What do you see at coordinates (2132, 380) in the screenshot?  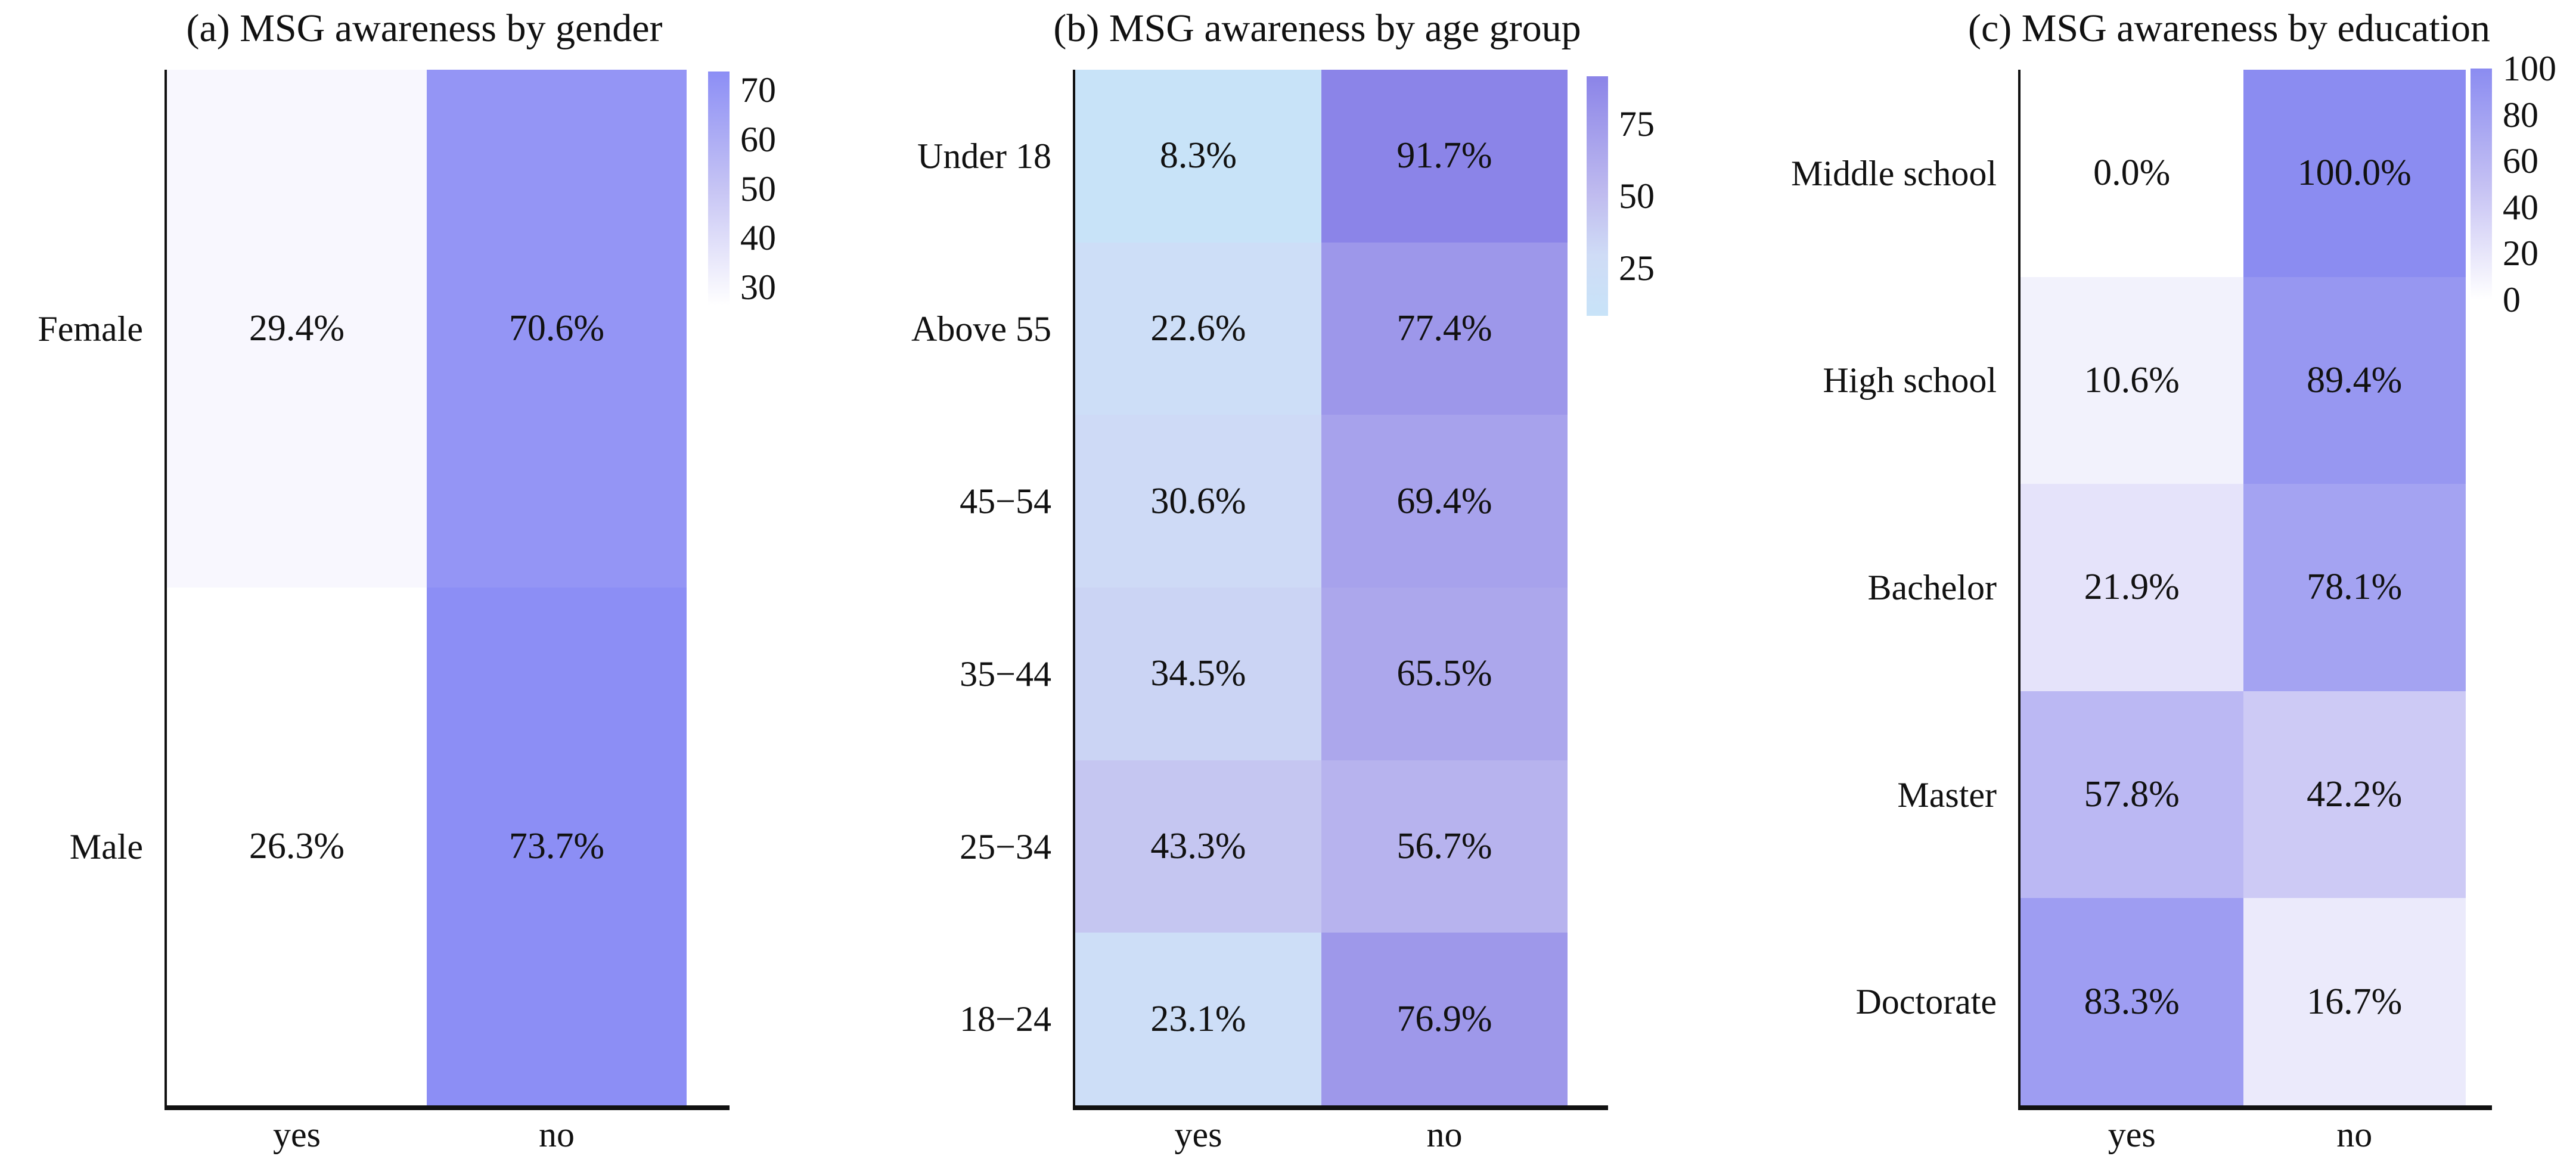 I see `heatmap-cell: 10.6%` at bounding box center [2132, 380].